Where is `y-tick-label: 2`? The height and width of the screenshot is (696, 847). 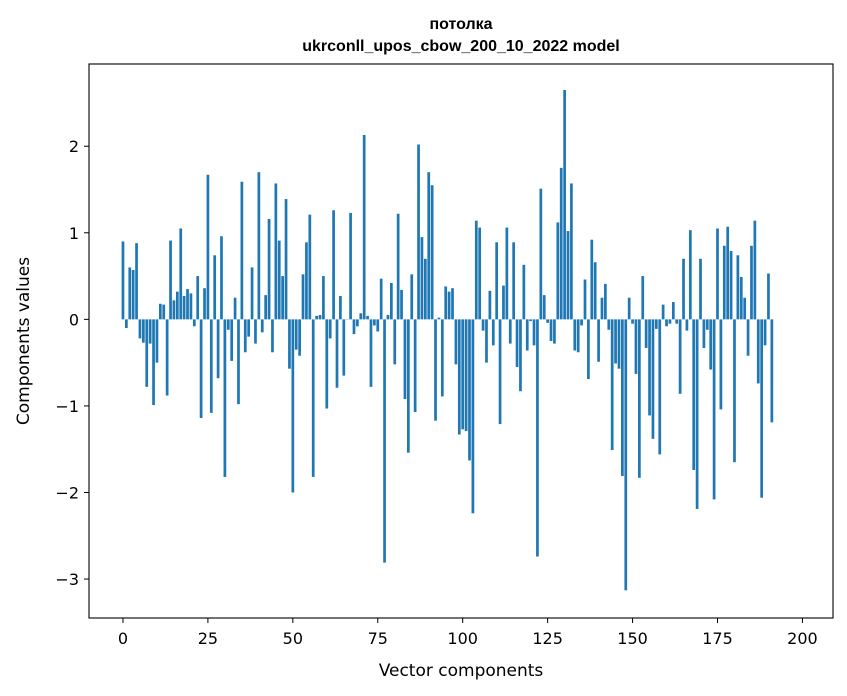 y-tick-label: 2 is located at coordinates (74, 146).